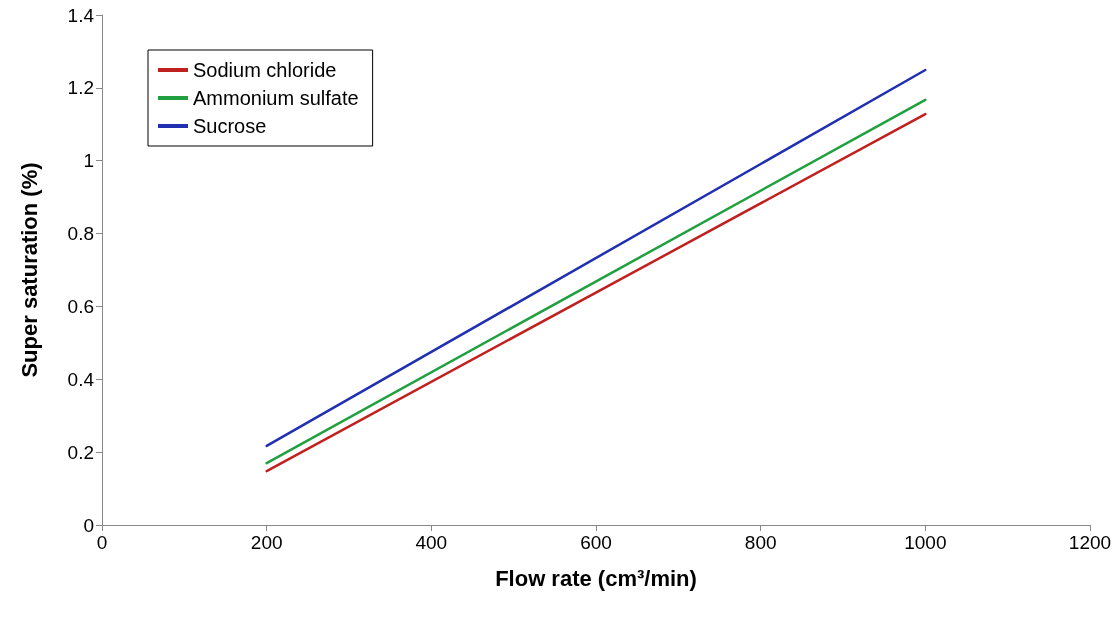 The image size is (1120, 624). Describe the element at coordinates (431, 542) in the screenshot. I see `x-tick-label: 400` at that location.